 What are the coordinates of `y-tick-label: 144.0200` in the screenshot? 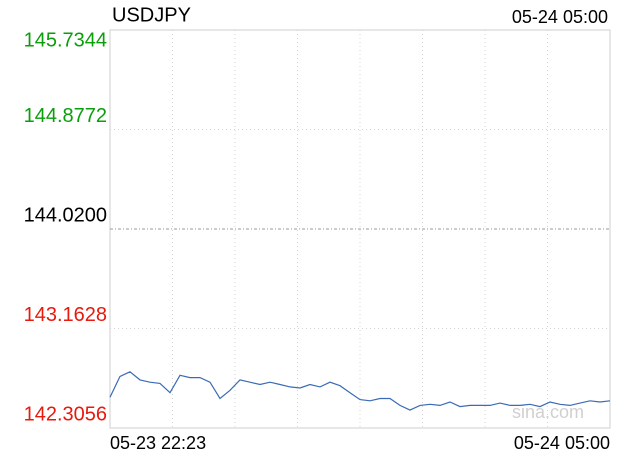 It's located at (65, 215).